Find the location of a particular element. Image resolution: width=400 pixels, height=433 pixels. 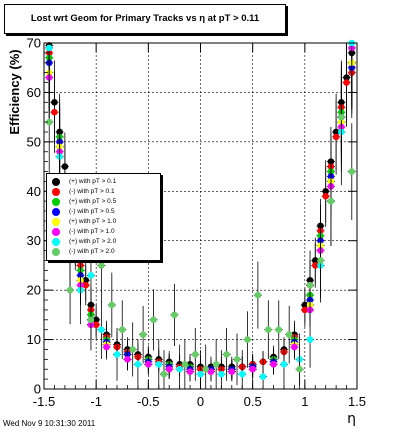

legend-entry: (+) with pT > 0.5 is located at coordinates (103, 202).